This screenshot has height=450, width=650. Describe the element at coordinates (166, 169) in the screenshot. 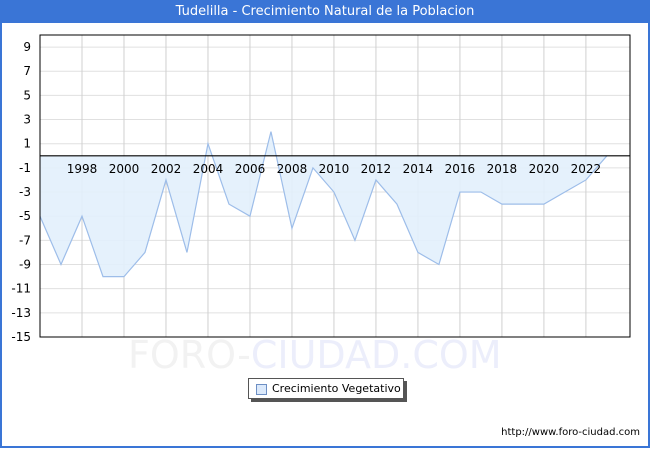

I see `x-tick-label: 2002` at that location.